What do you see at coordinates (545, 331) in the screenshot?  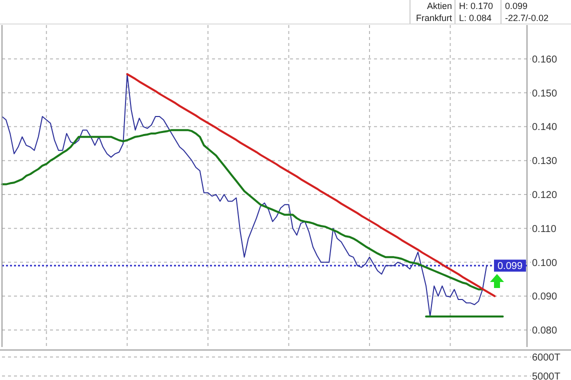 I see `y-tick-label: 0.080` at bounding box center [545, 331].